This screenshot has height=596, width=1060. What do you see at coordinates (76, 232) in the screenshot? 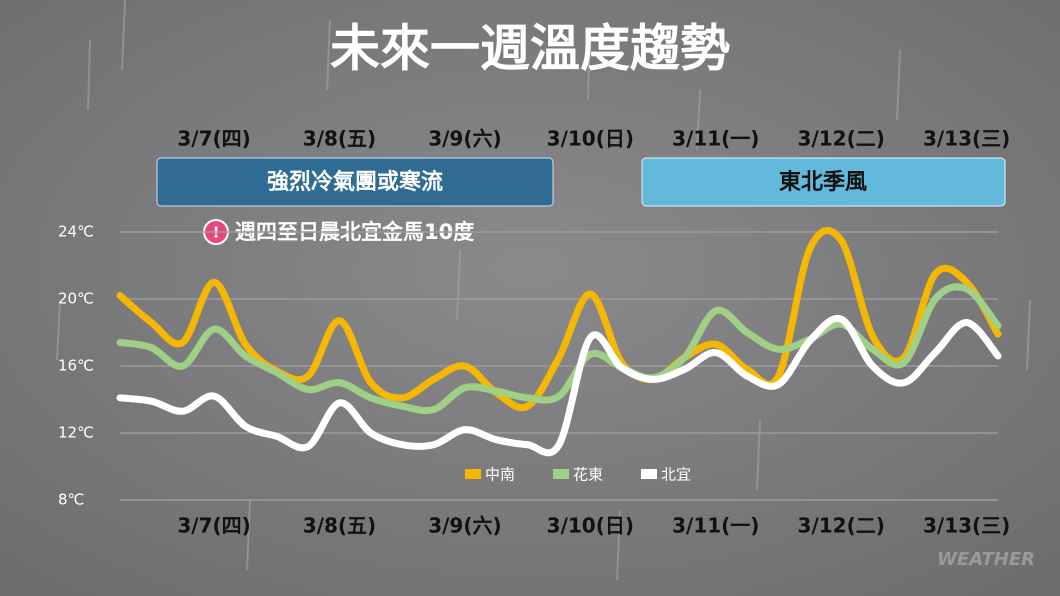
I see `y-tick-label: 24℃` at bounding box center [76, 232].